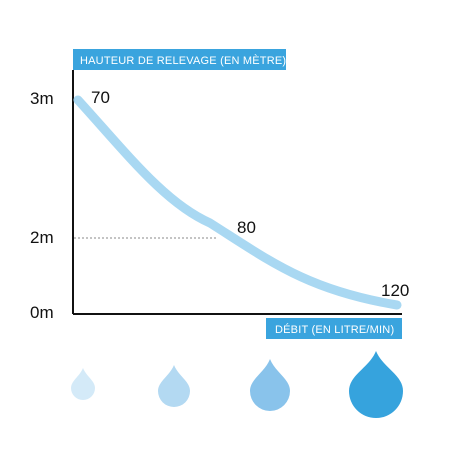 The width and height of the screenshot is (458, 458). What do you see at coordinates (42, 98) in the screenshot?
I see `y-tick-label-3m: 3m` at bounding box center [42, 98].